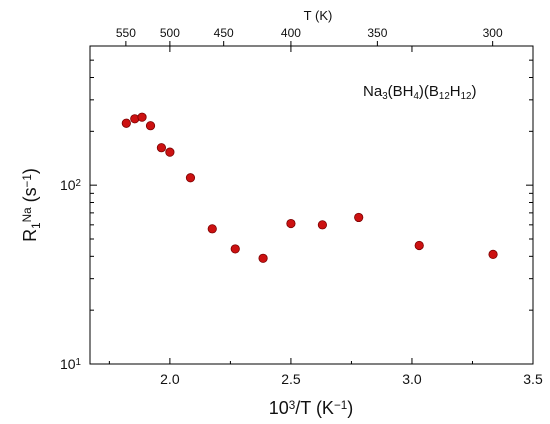 The image size is (550, 424). What do you see at coordinates (429, 91) in the screenshot?
I see `label-part: )(B` at bounding box center [429, 91].